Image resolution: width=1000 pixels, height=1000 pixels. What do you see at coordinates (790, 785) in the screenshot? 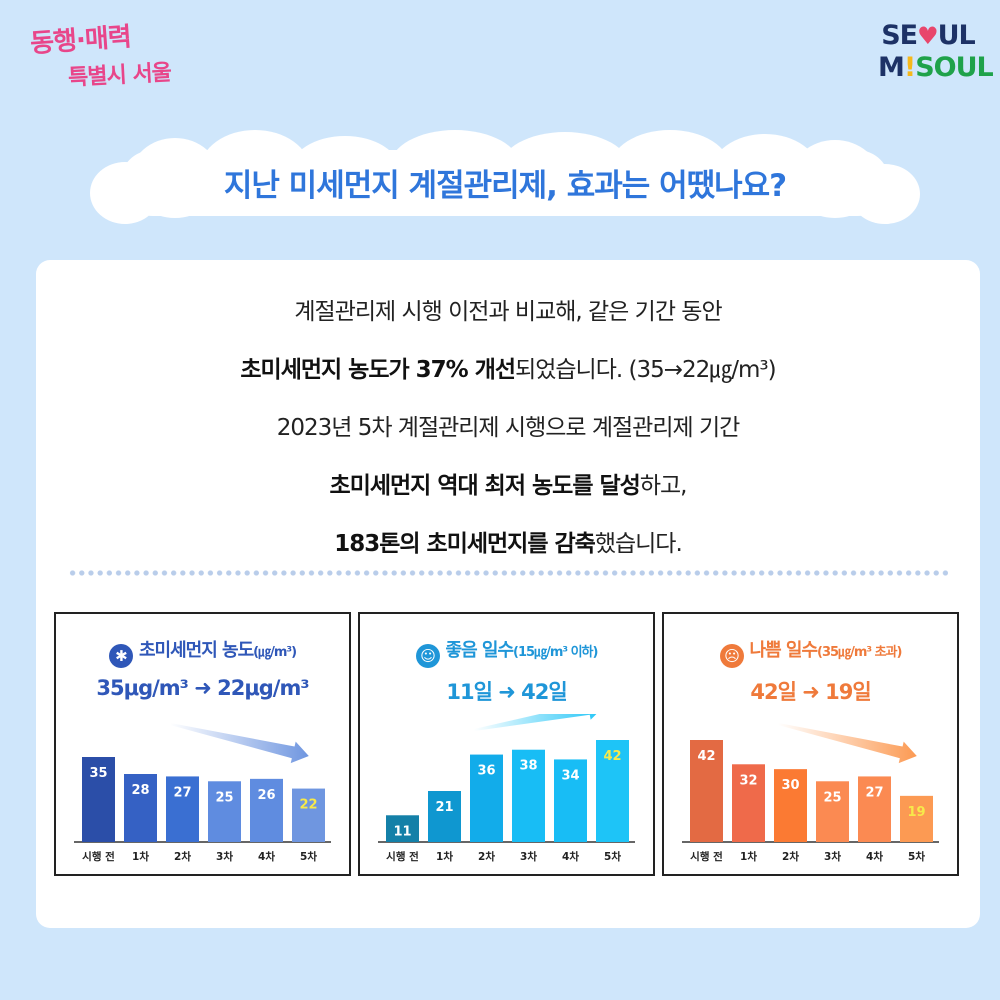
I see `data-label: 30` at bounding box center [790, 785].